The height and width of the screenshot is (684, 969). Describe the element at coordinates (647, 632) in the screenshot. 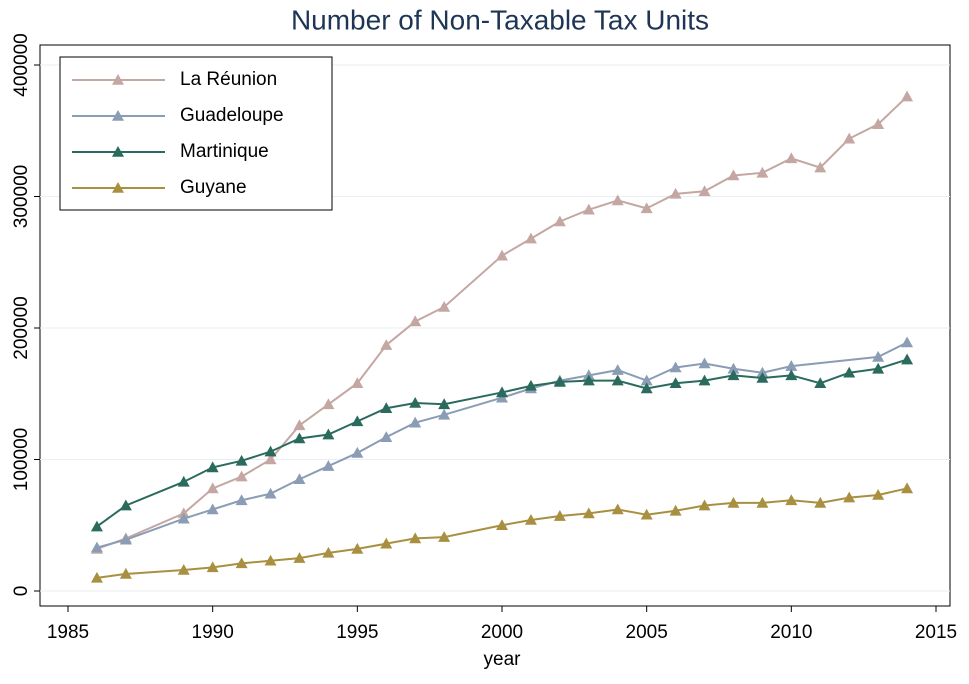

I see `x-tick-label: 2005` at that location.